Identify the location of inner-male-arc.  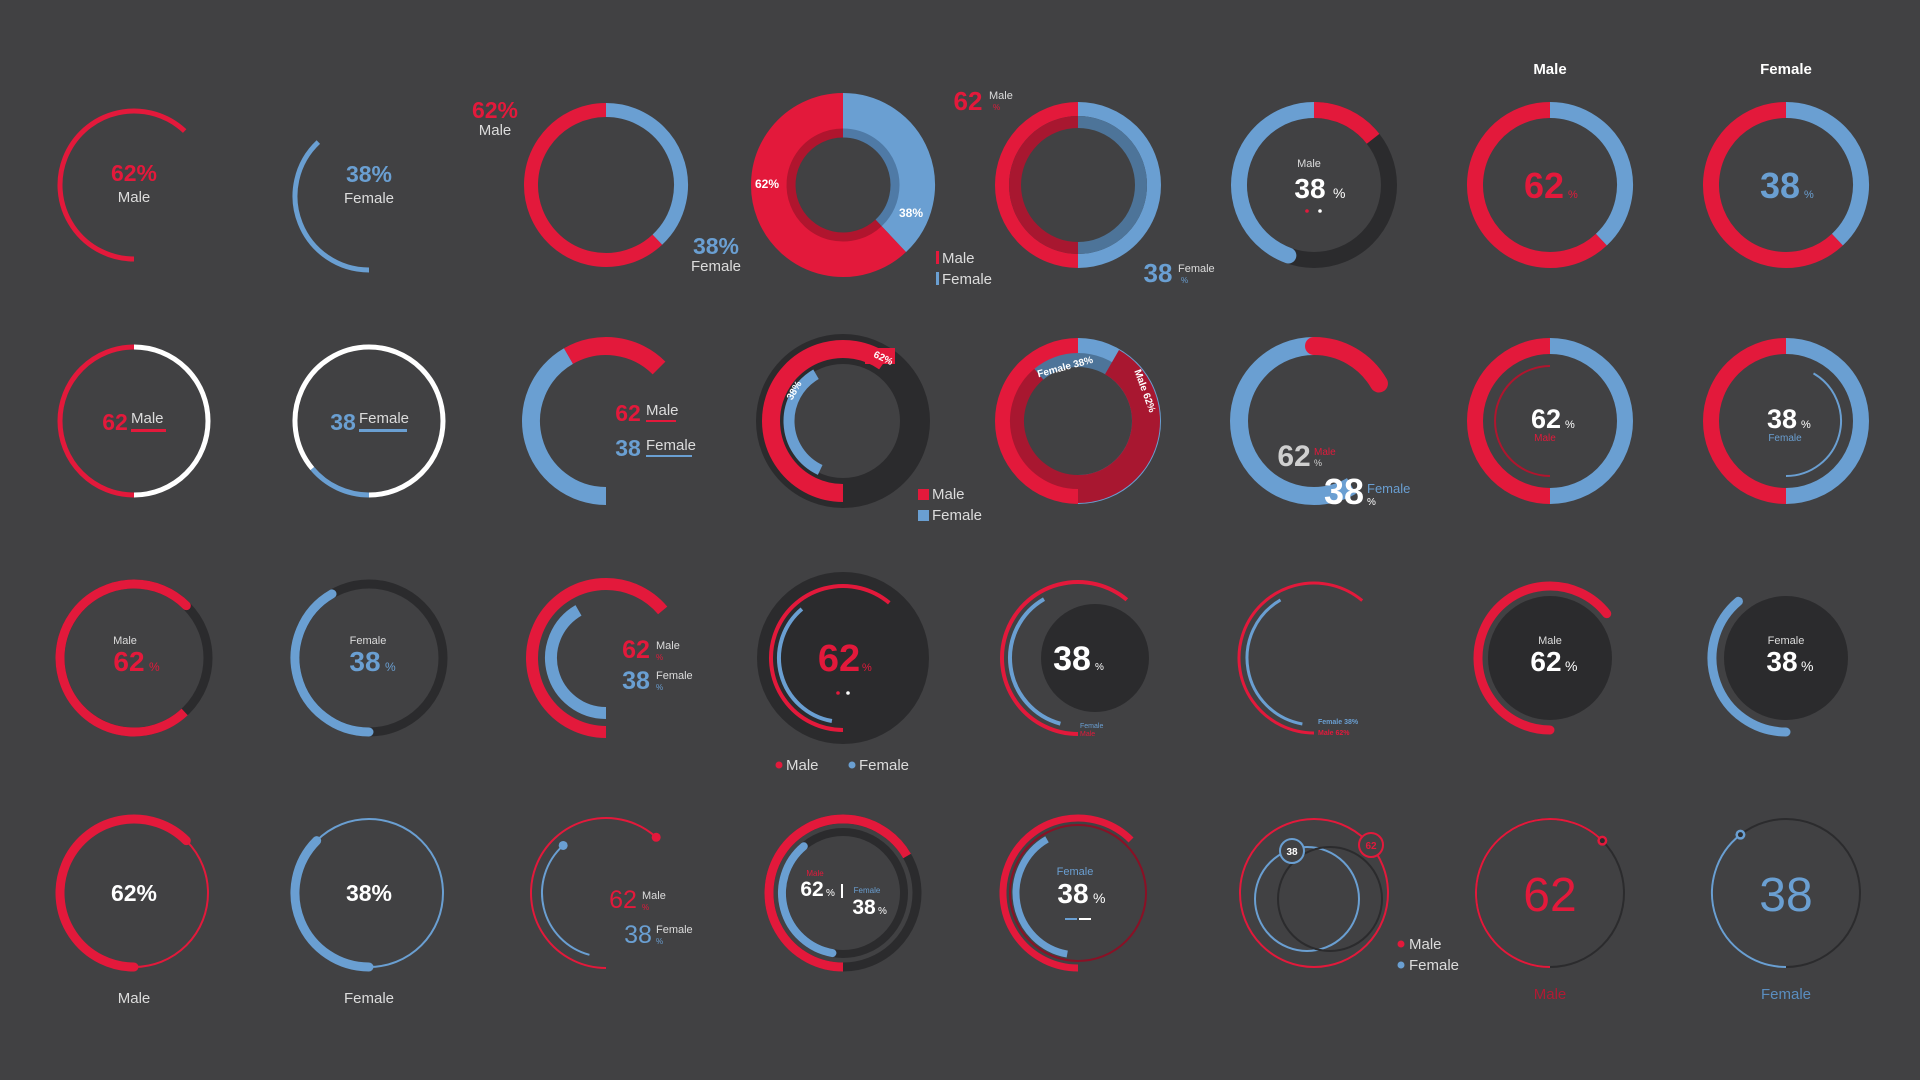
(1522, 421).